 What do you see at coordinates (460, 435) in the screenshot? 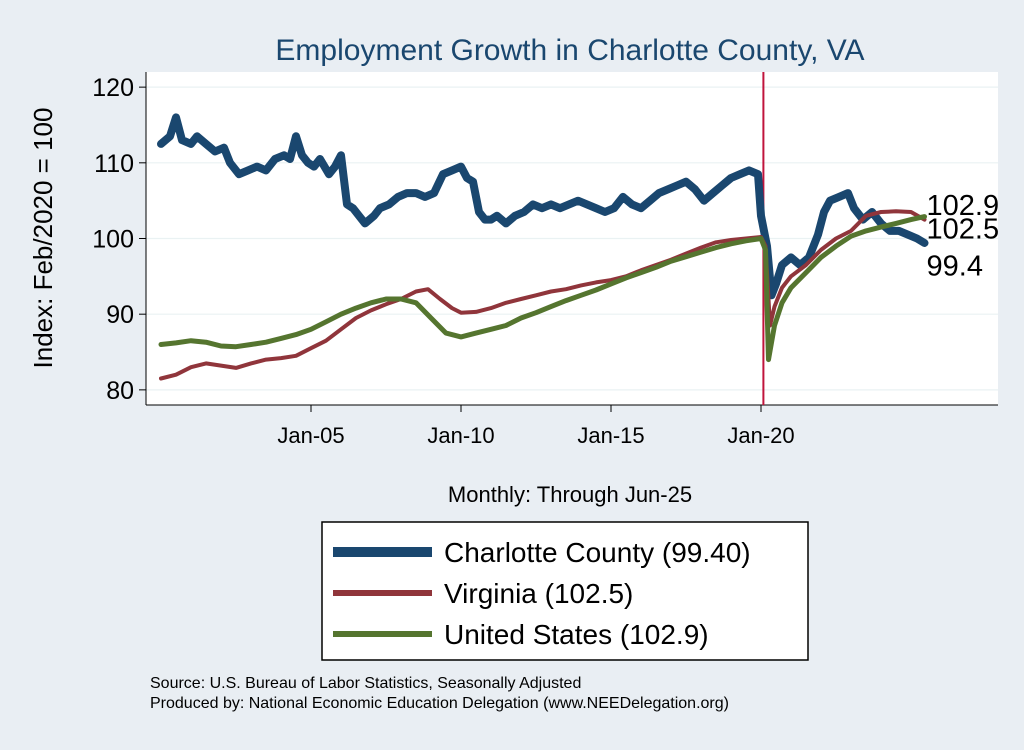
I see `x-tick-label: Jan-10` at bounding box center [460, 435].